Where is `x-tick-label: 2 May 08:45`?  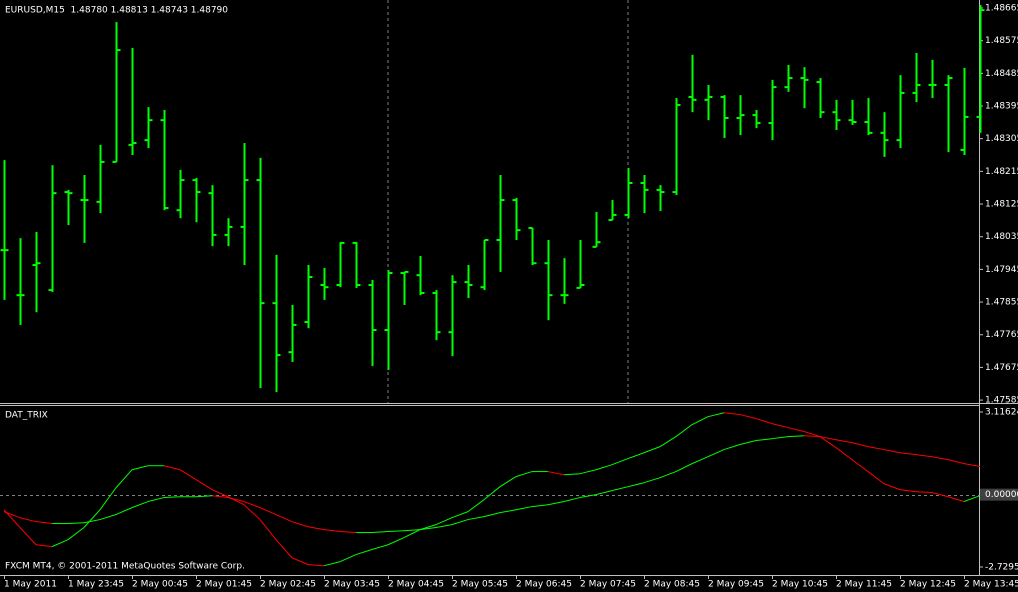
x-tick-label: 2 May 08:45 is located at coordinates (672, 585).